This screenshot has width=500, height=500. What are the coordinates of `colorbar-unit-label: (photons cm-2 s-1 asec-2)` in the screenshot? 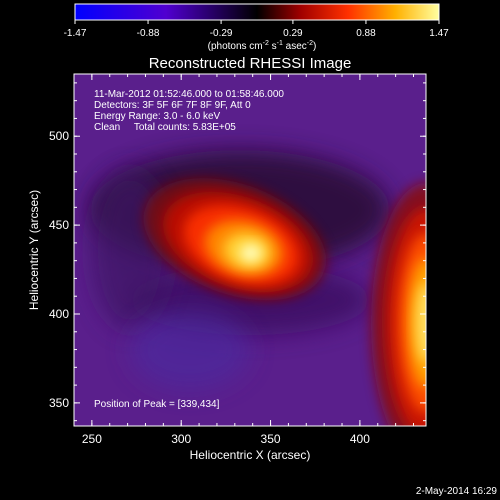 It's located at (262, 46).